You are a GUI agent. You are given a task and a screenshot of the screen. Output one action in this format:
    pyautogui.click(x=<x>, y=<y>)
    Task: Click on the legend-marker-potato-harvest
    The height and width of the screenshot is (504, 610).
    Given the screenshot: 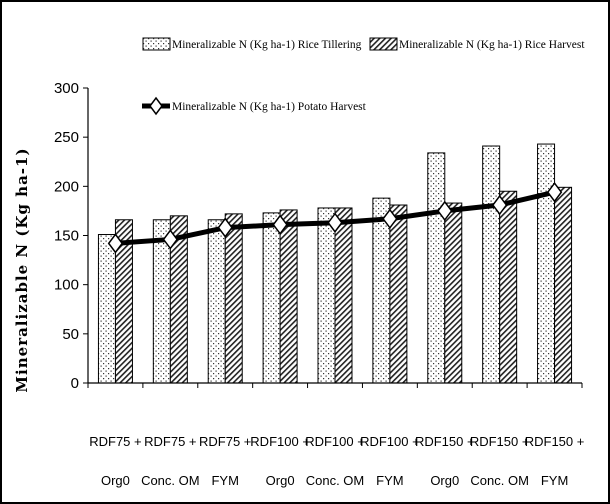 What is the action you would take?
    pyautogui.click(x=156, y=106)
    